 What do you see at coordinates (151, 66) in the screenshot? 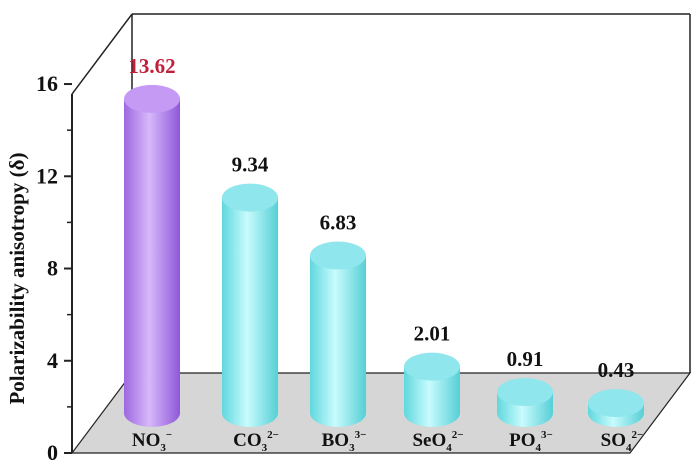
I see `data-label: 13.62` at bounding box center [151, 66].